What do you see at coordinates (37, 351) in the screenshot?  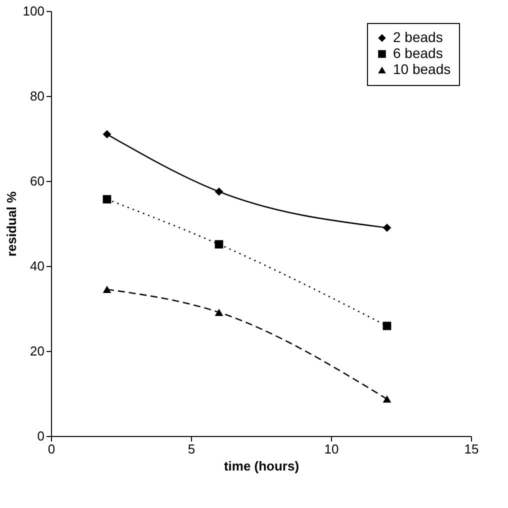 I see `y-tick-label: 20` at bounding box center [37, 351].